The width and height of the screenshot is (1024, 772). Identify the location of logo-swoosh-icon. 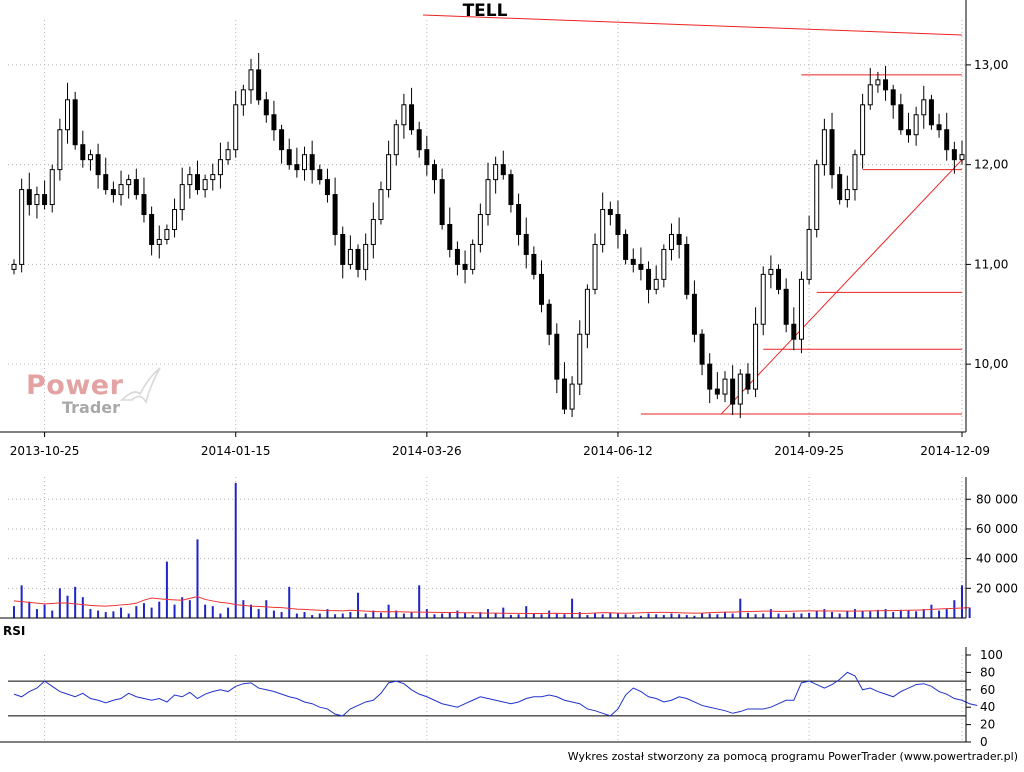
(140, 386).